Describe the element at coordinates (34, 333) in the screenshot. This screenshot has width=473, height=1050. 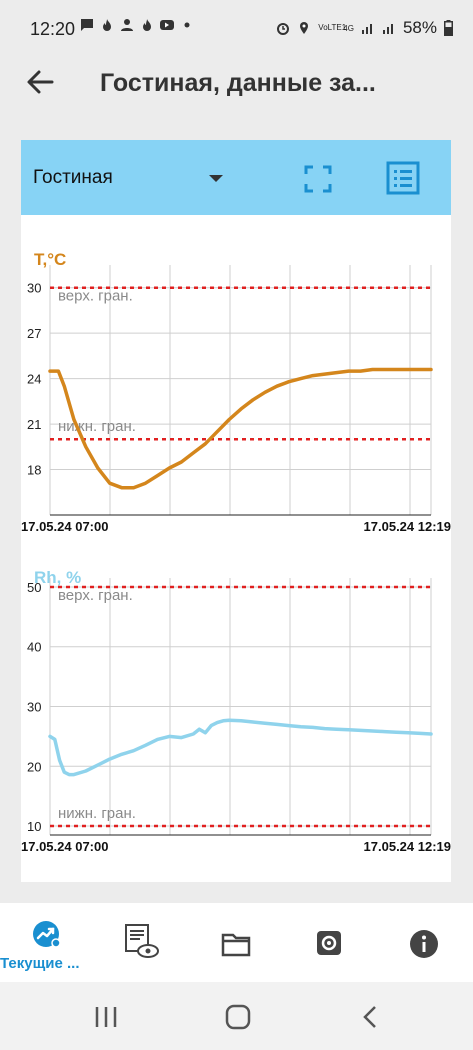
I see `temperature-y-tick-label: 27` at that location.